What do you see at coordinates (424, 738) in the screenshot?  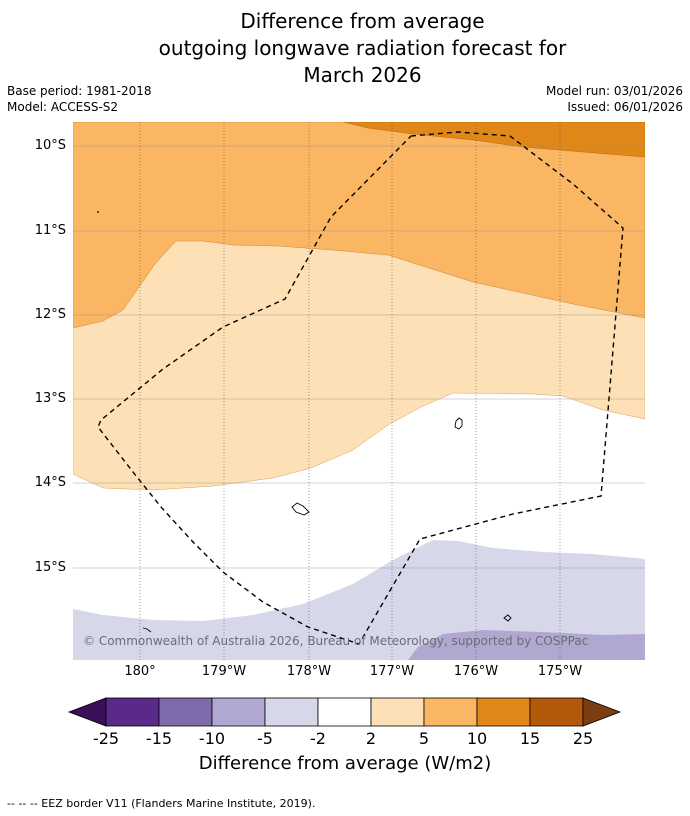 I see `colorbar-tick: 5` at bounding box center [424, 738].